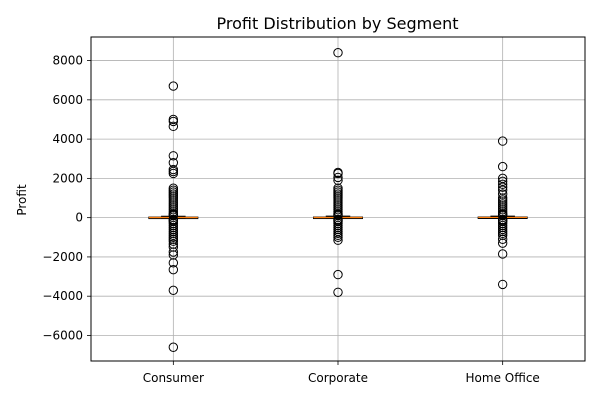  I want to click on x-tick-label: Home Office, so click(503, 378).